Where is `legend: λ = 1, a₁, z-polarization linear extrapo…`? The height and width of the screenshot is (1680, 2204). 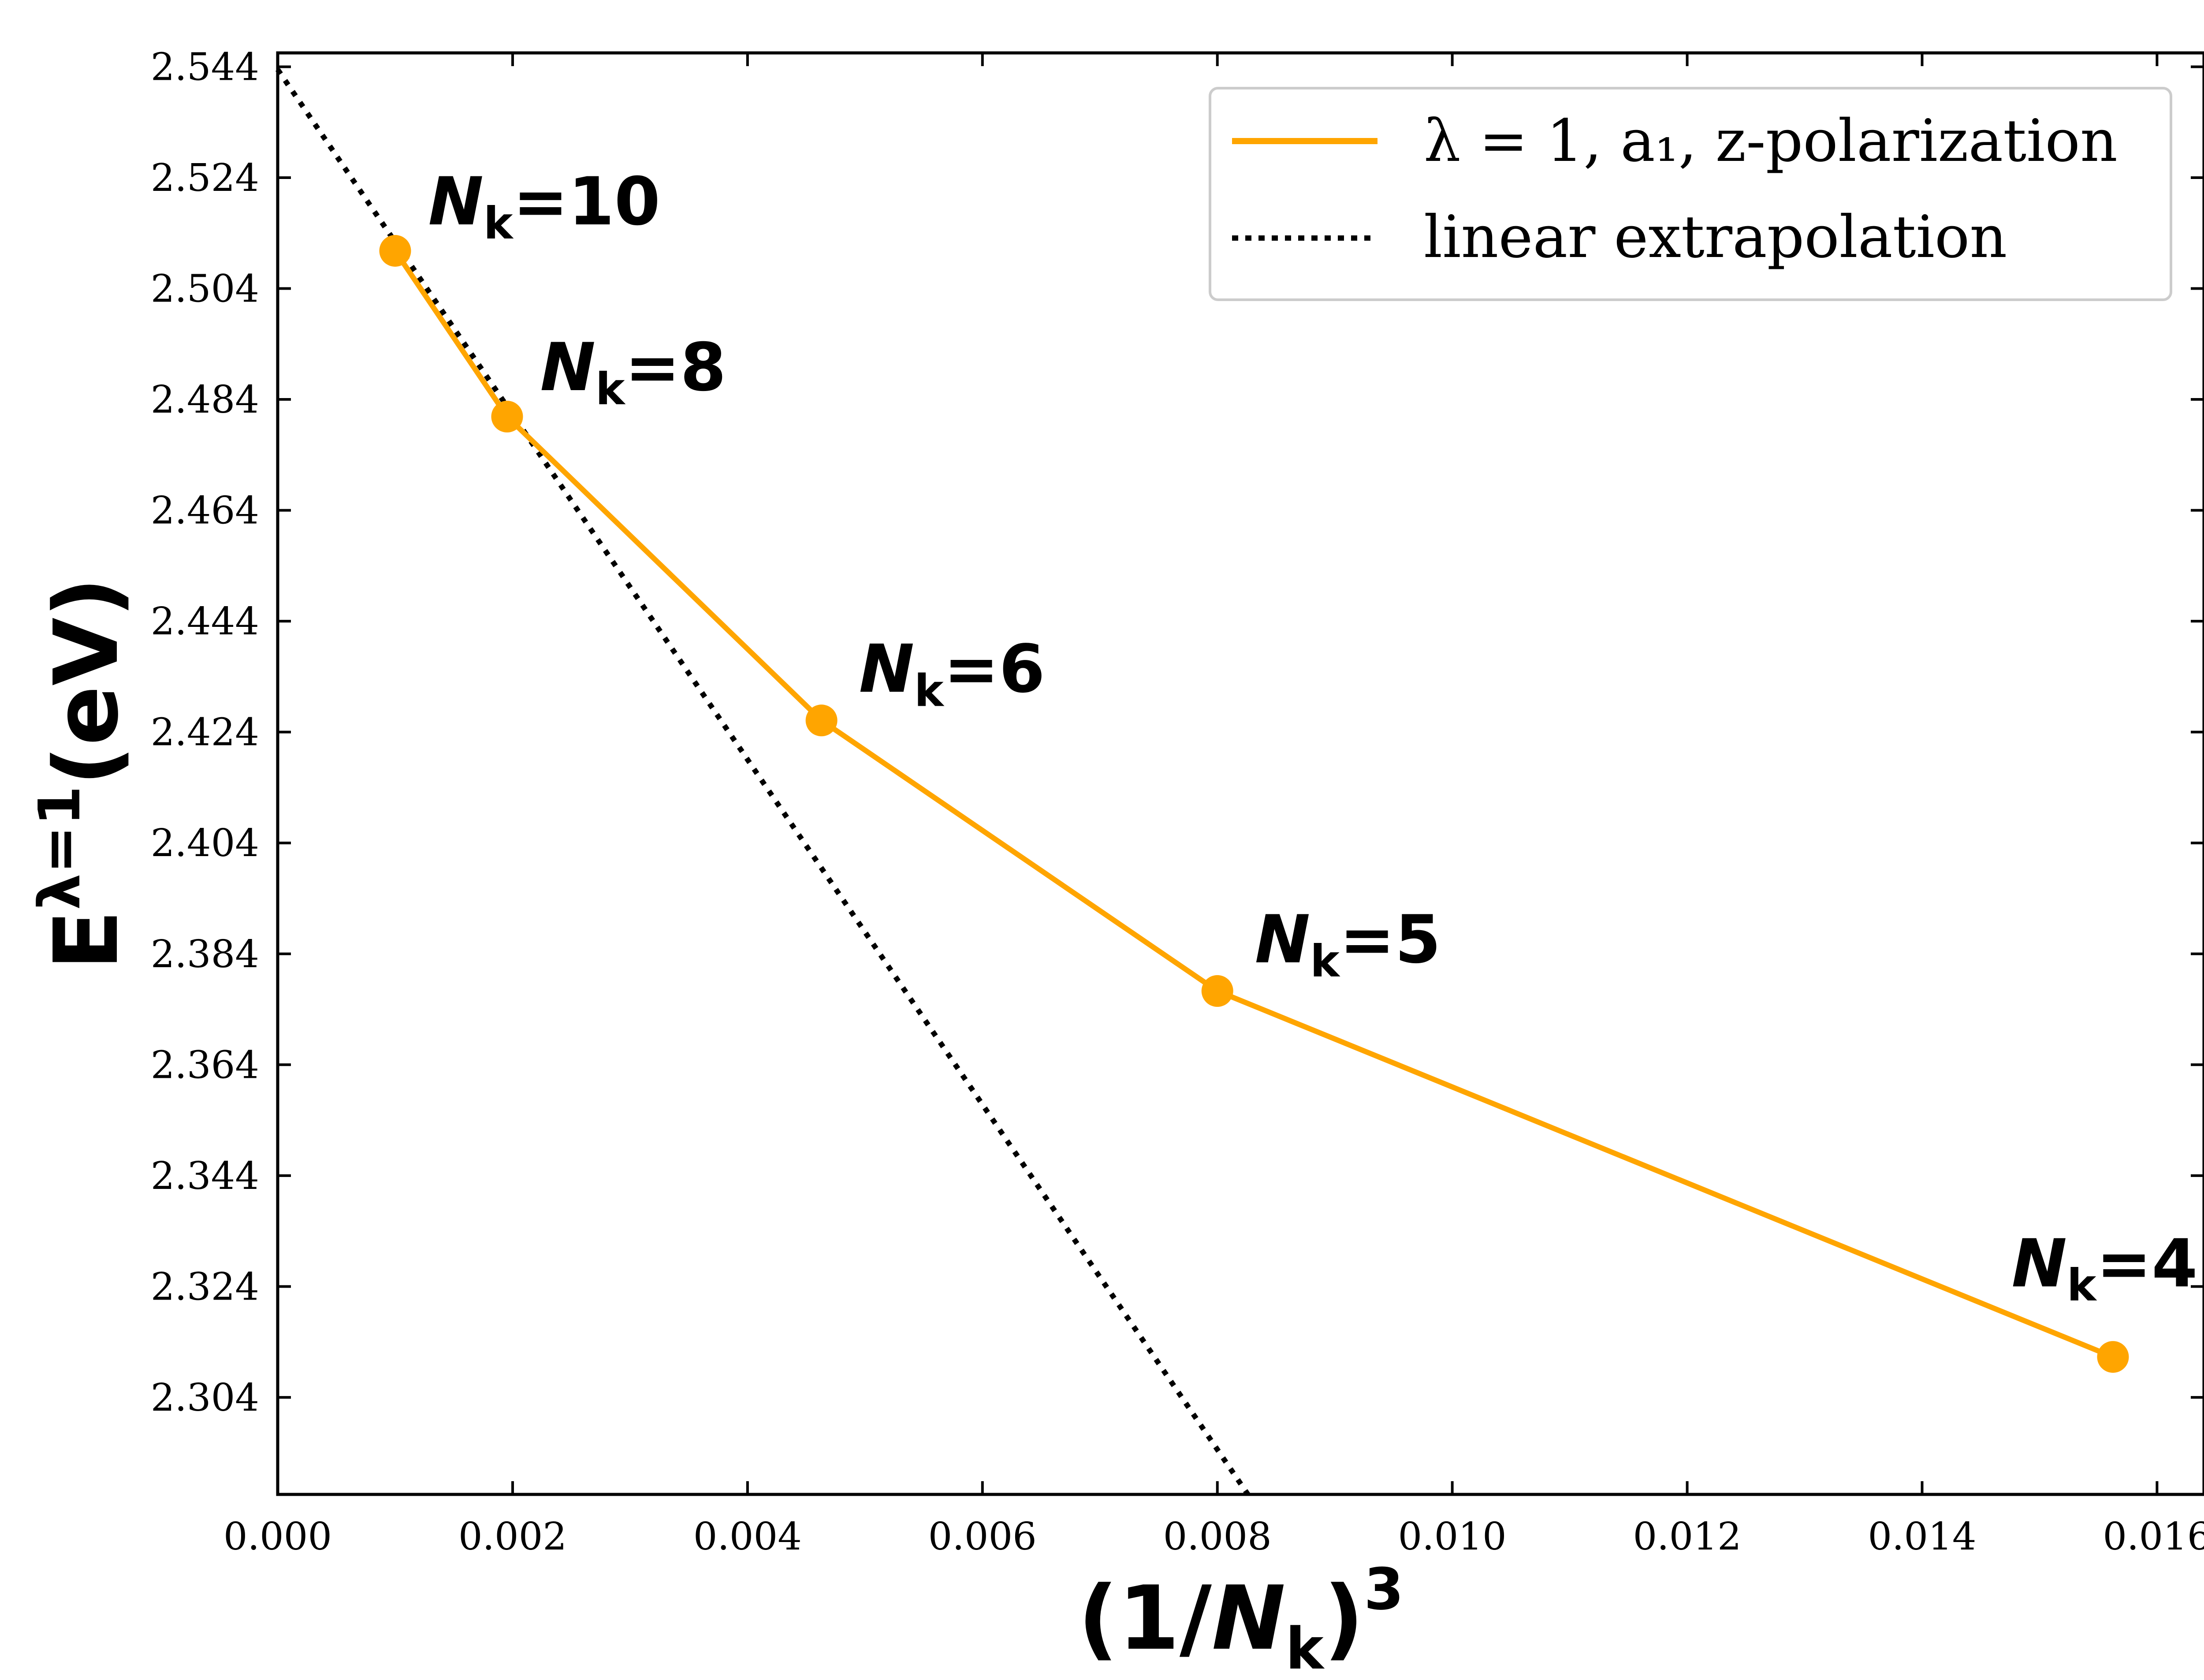
legend: λ = 1, a₁, z-polarization linear extrapo… is located at coordinates (1691, 194).